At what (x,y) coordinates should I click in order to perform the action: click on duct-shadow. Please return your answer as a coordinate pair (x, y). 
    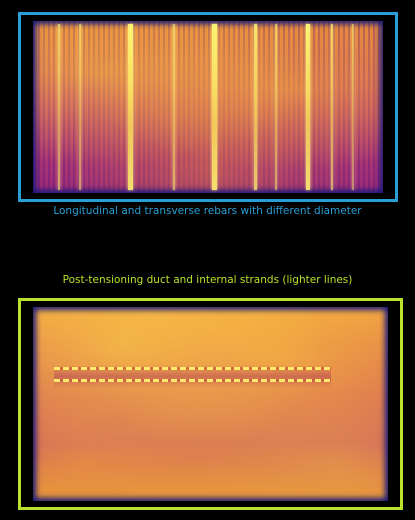
    Looking at the image, I should click on (193, 377).